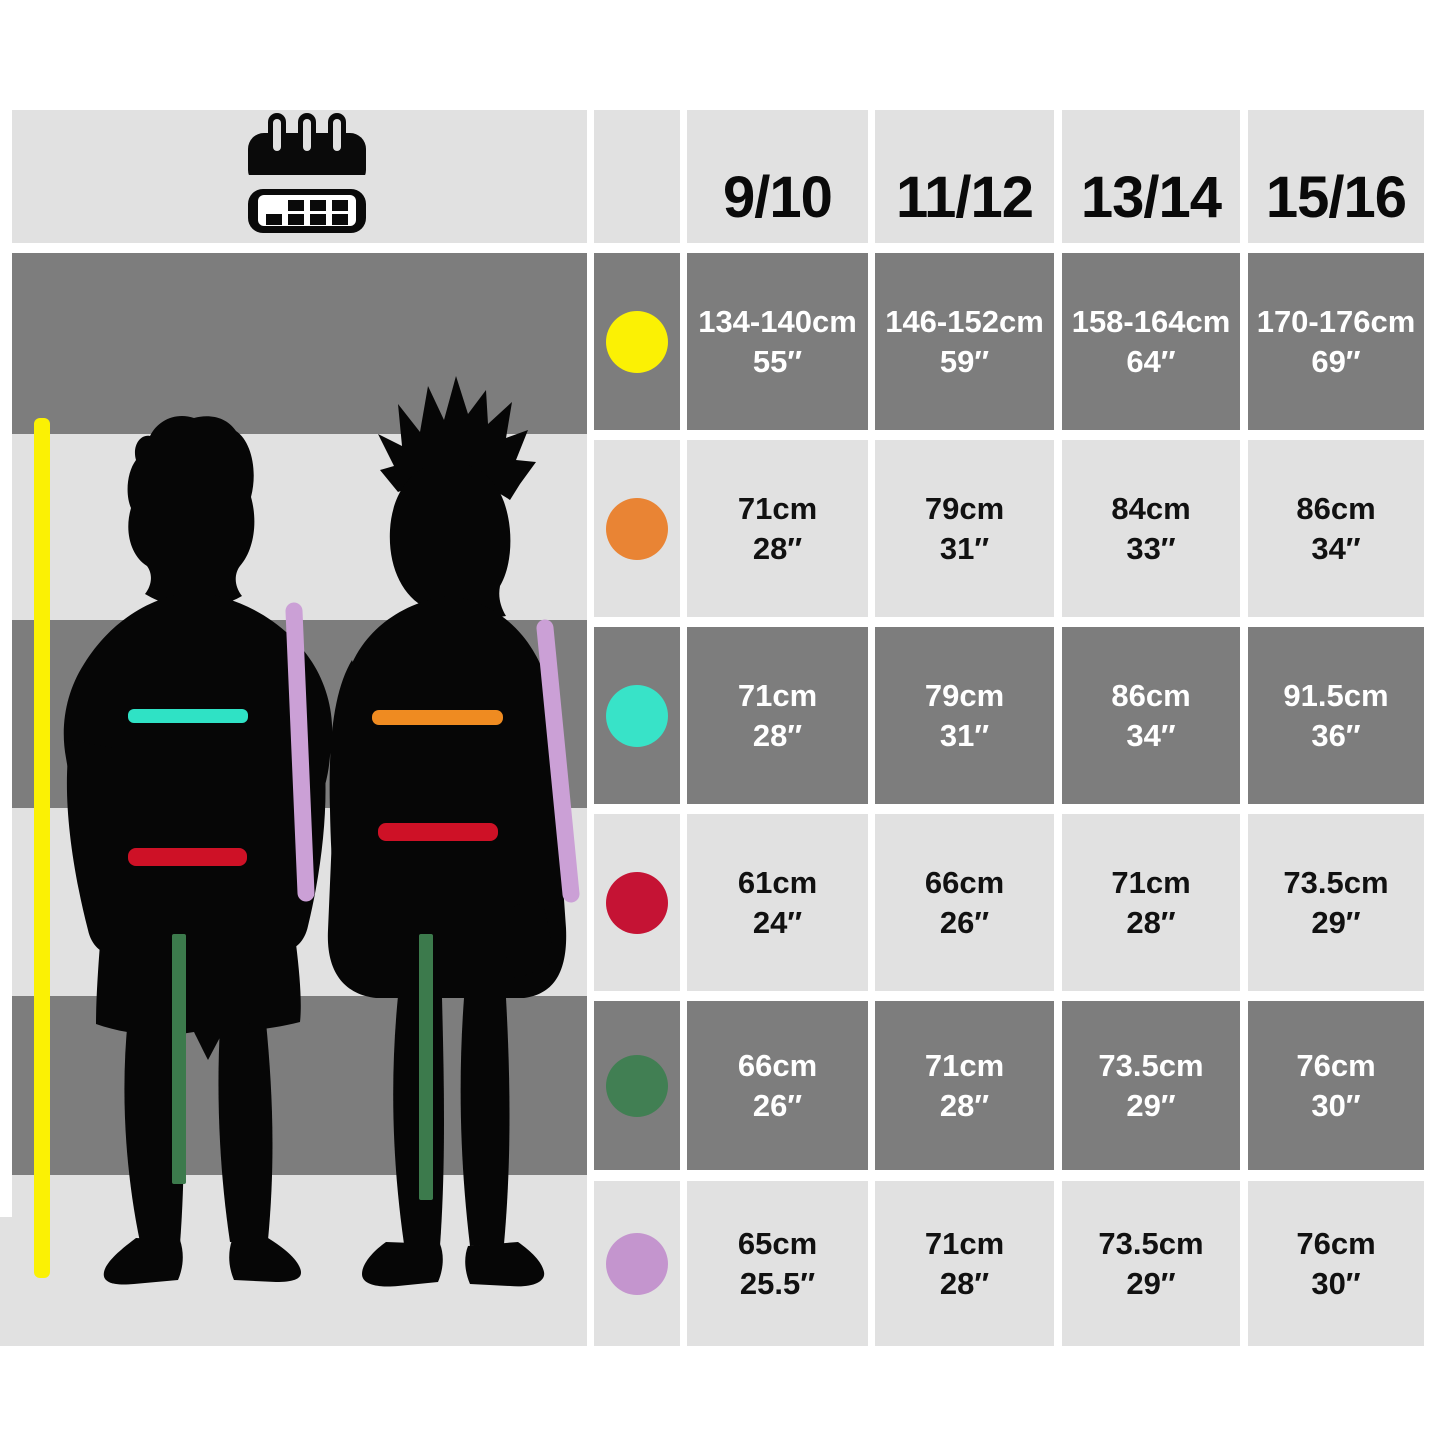 This screenshot has width=1445, height=1445. What do you see at coordinates (964, 341) in the screenshot?
I see `measurement-cell: 146-152cm 59″` at bounding box center [964, 341].